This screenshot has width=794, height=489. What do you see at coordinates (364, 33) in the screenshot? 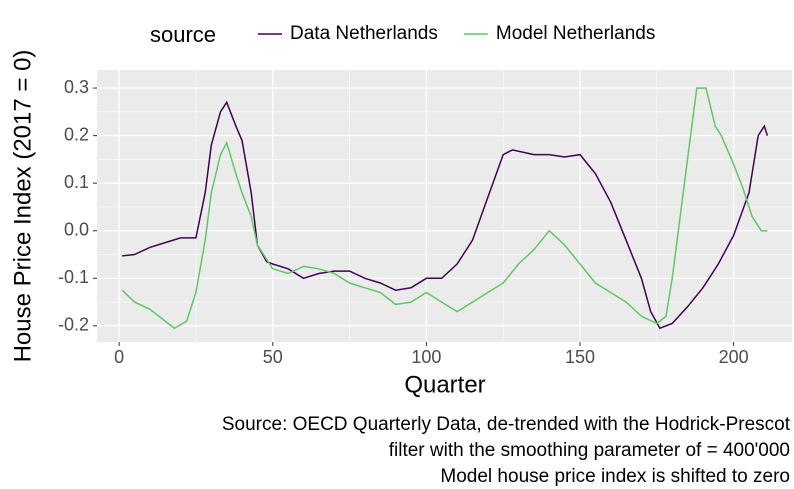
I see `legend-label: Data Netherlands` at bounding box center [364, 33].